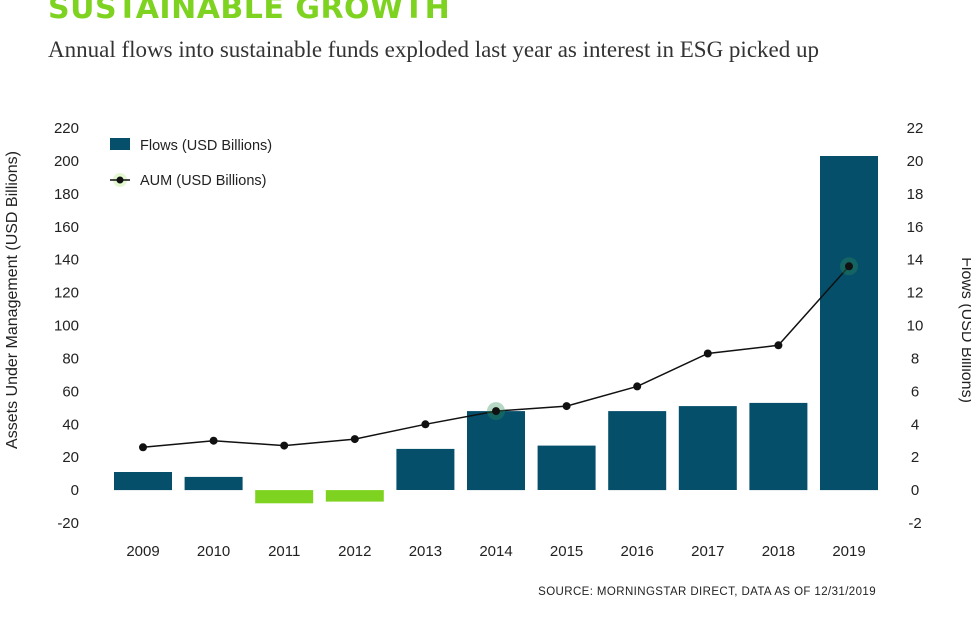 This screenshot has height=623, width=971. Describe the element at coordinates (284, 445) in the screenshot. I see `aum-point-2011` at that location.